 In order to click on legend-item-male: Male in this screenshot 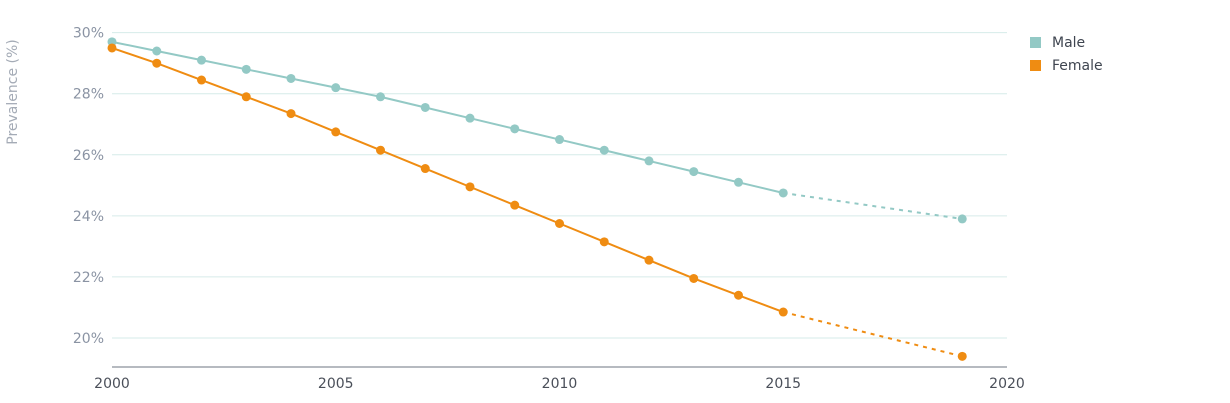, I will do `click(1066, 42)`.